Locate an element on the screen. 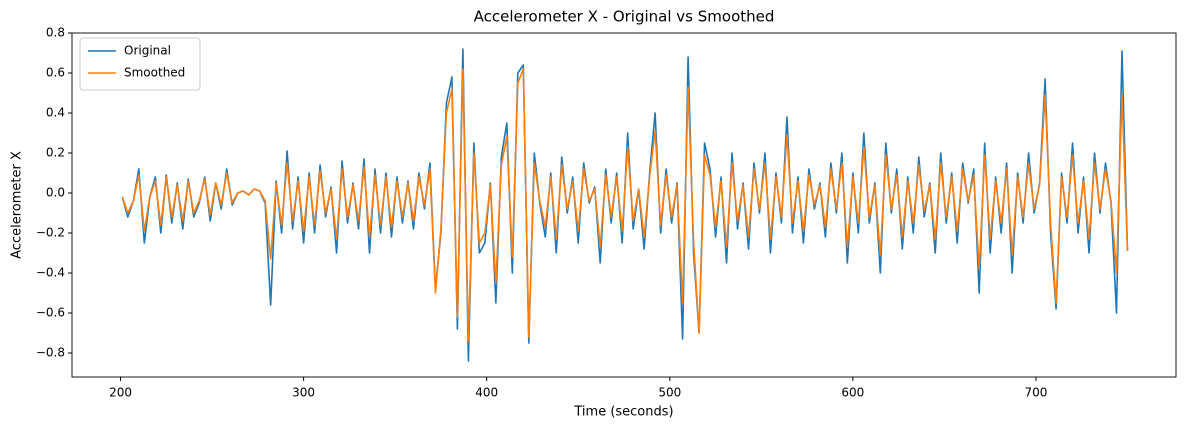 Image resolution: width=1189 pixels, height=430 pixels. x-axis-label: Time (seconds) is located at coordinates (623, 412).